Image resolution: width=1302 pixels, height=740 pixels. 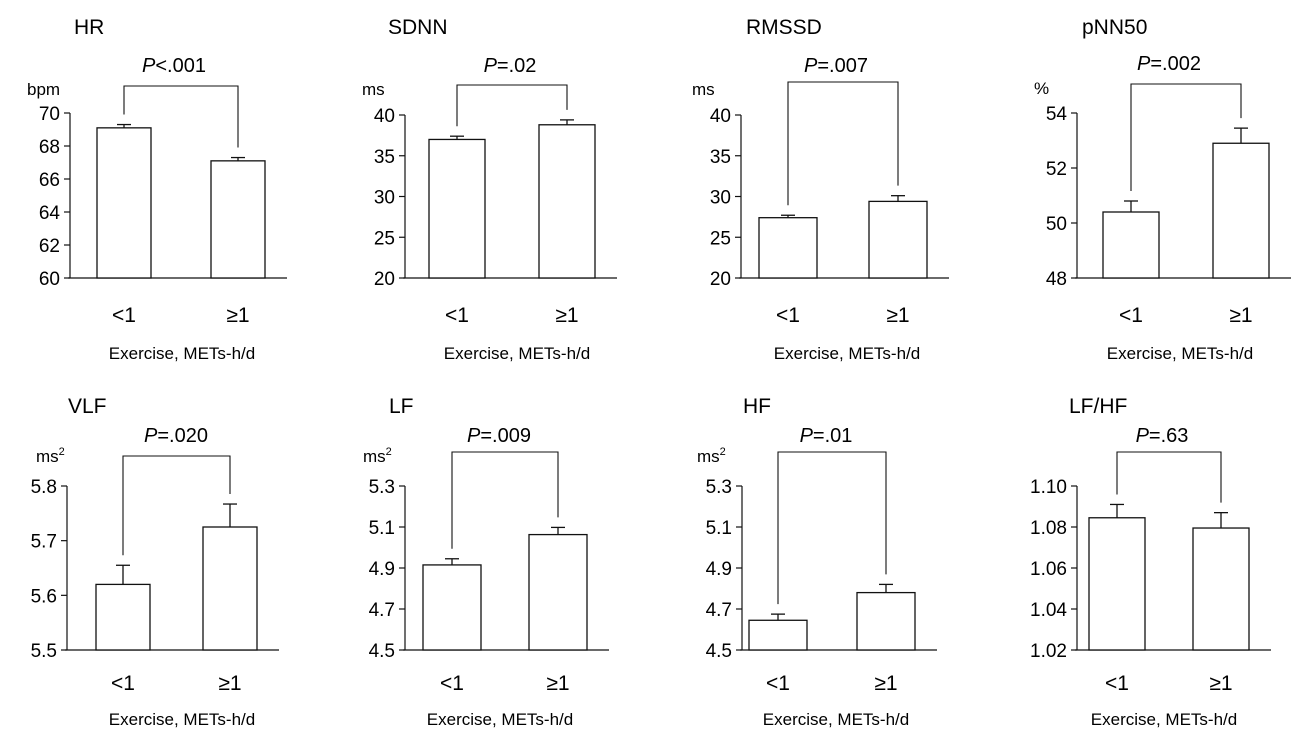 What do you see at coordinates (50, 213) in the screenshot?
I see `y-tick-label: 64` at bounding box center [50, 213].